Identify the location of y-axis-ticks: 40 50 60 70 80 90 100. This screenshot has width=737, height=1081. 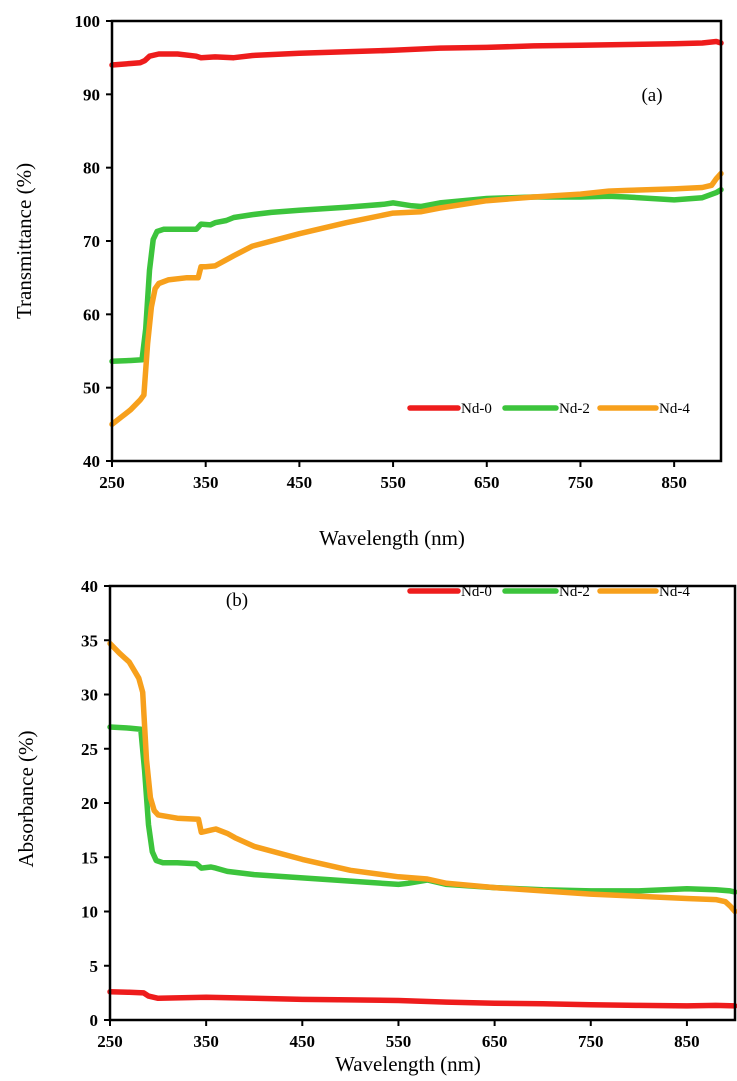
(93, 241).